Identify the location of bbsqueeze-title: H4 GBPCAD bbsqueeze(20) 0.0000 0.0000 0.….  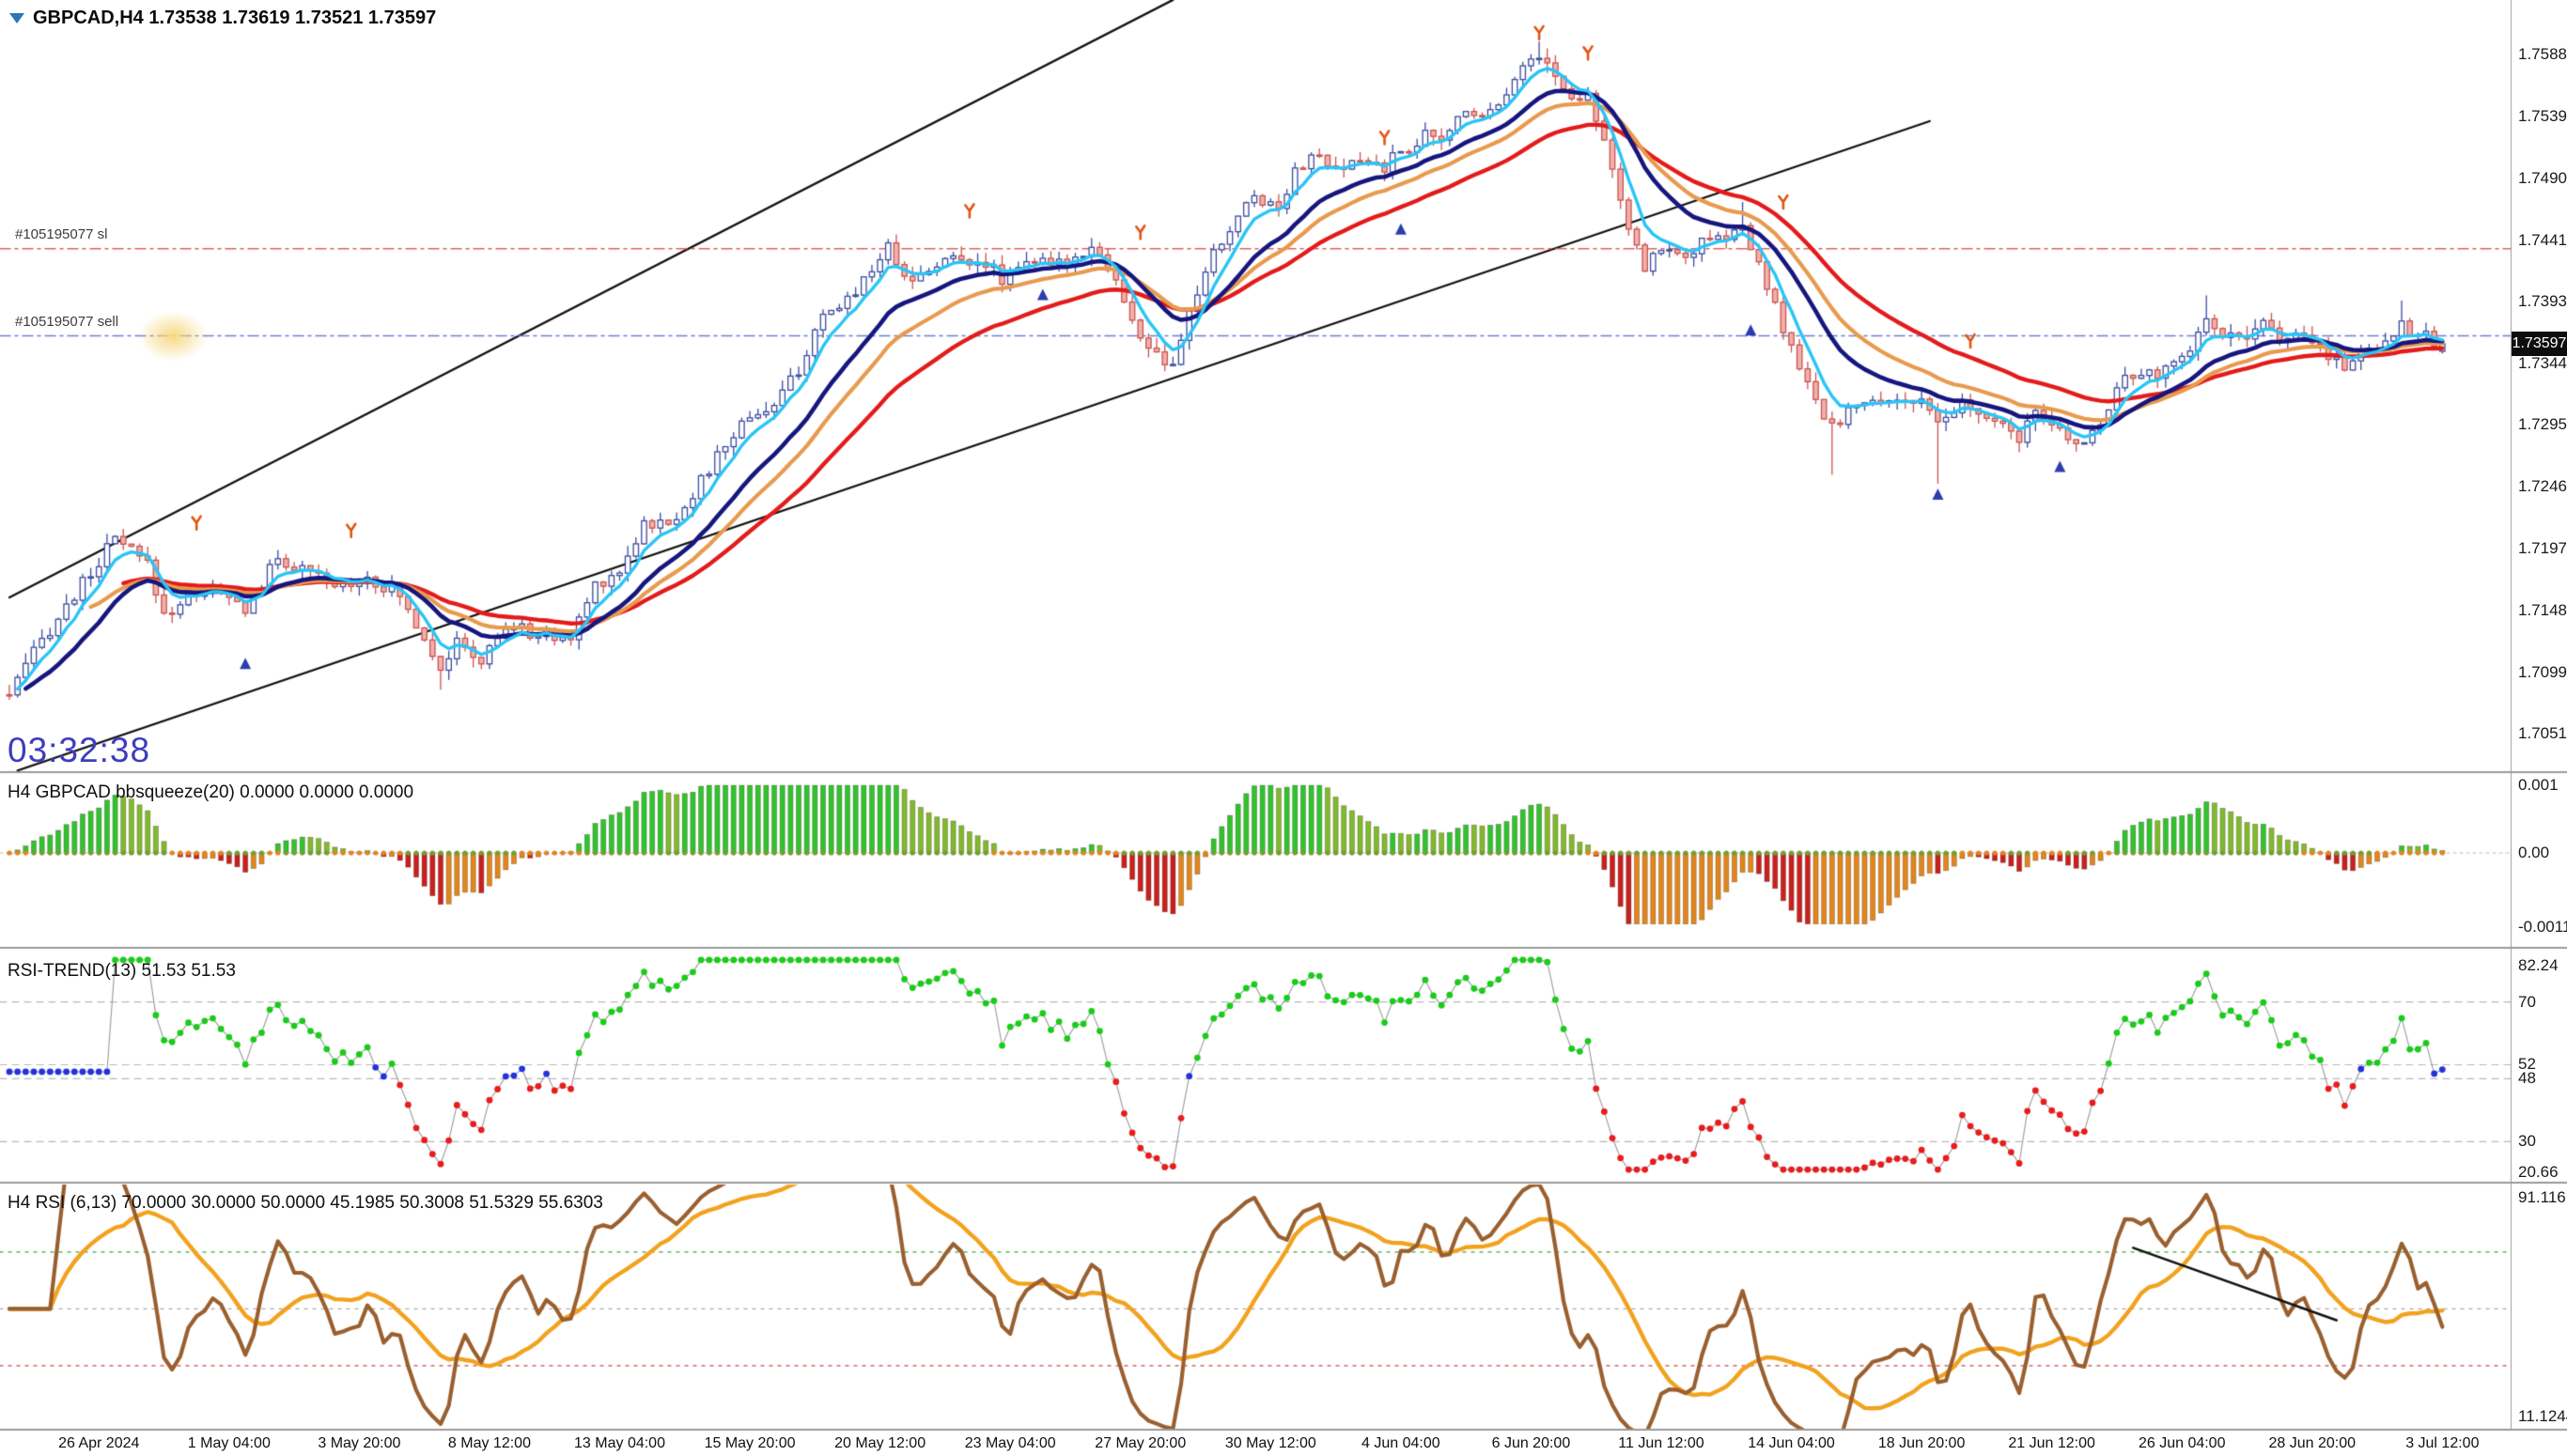
(211, 792).